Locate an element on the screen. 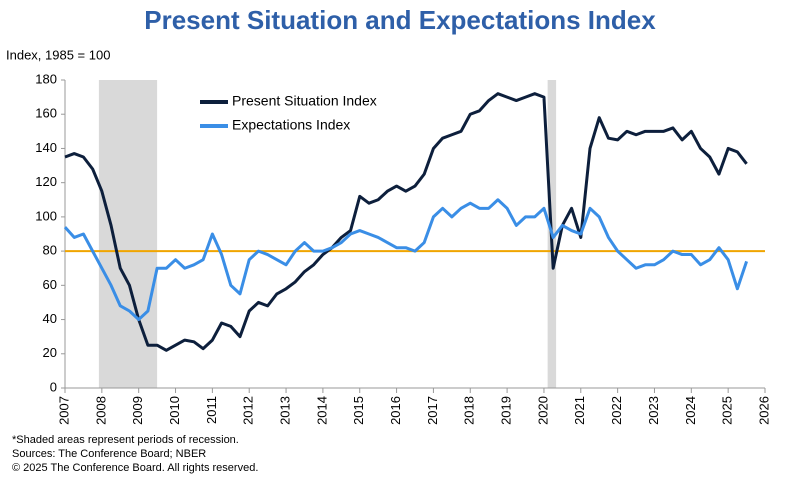 Image resolution: width=800 pixels, height=477 pixels. legend-label: Present Situation Index is located at coordinates (304, 101).